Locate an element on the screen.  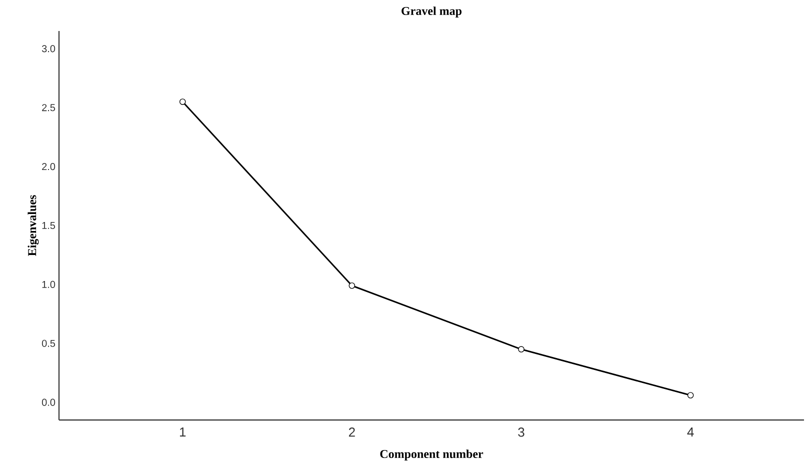
y-tick-label: 1.0 is located at coordinates (49, 284).